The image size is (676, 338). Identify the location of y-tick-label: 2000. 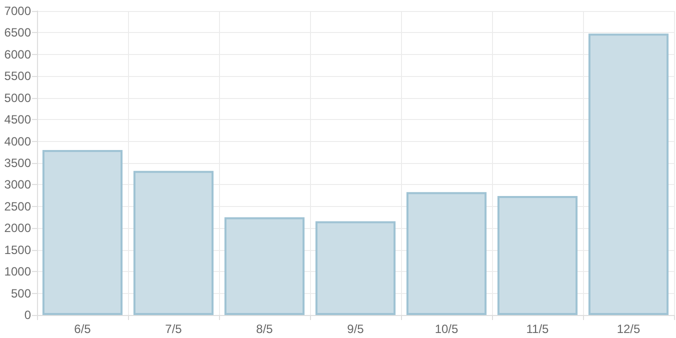
(18, 228).